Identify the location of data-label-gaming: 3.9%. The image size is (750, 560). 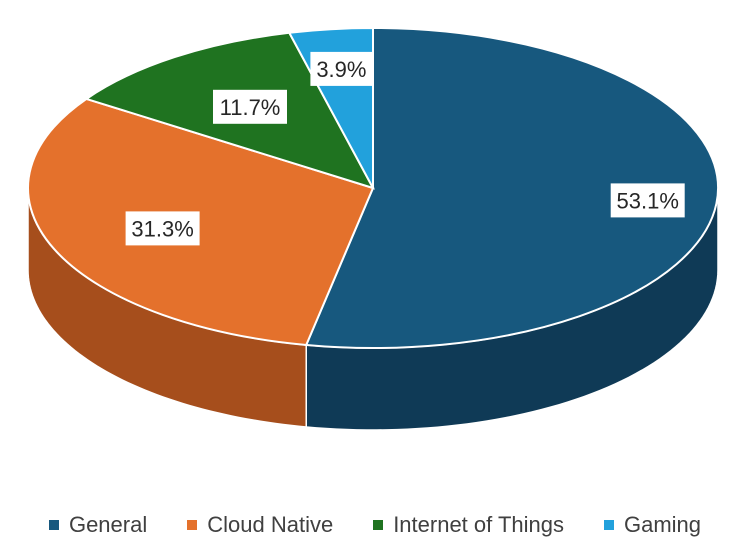
(341, 68).